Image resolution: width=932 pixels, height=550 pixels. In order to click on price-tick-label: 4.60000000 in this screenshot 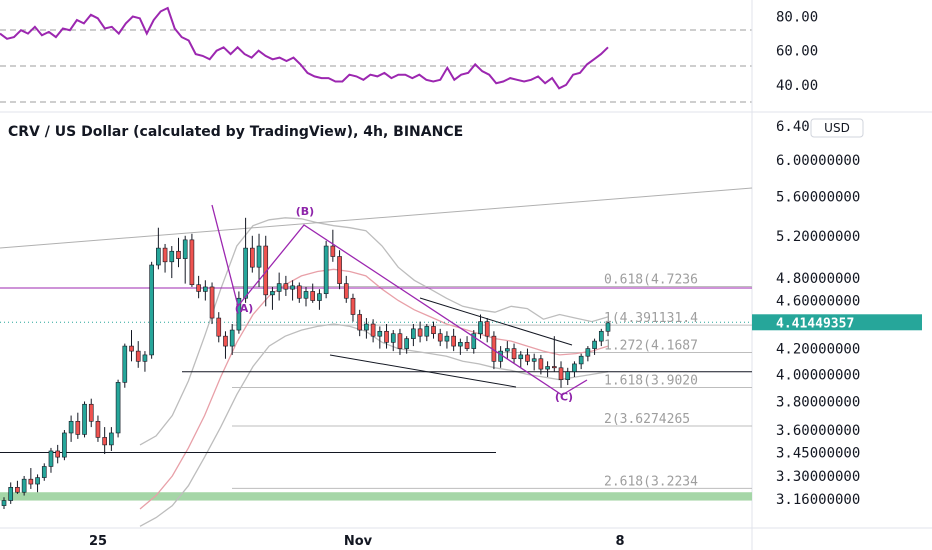, I will do `click(818, 302)`.